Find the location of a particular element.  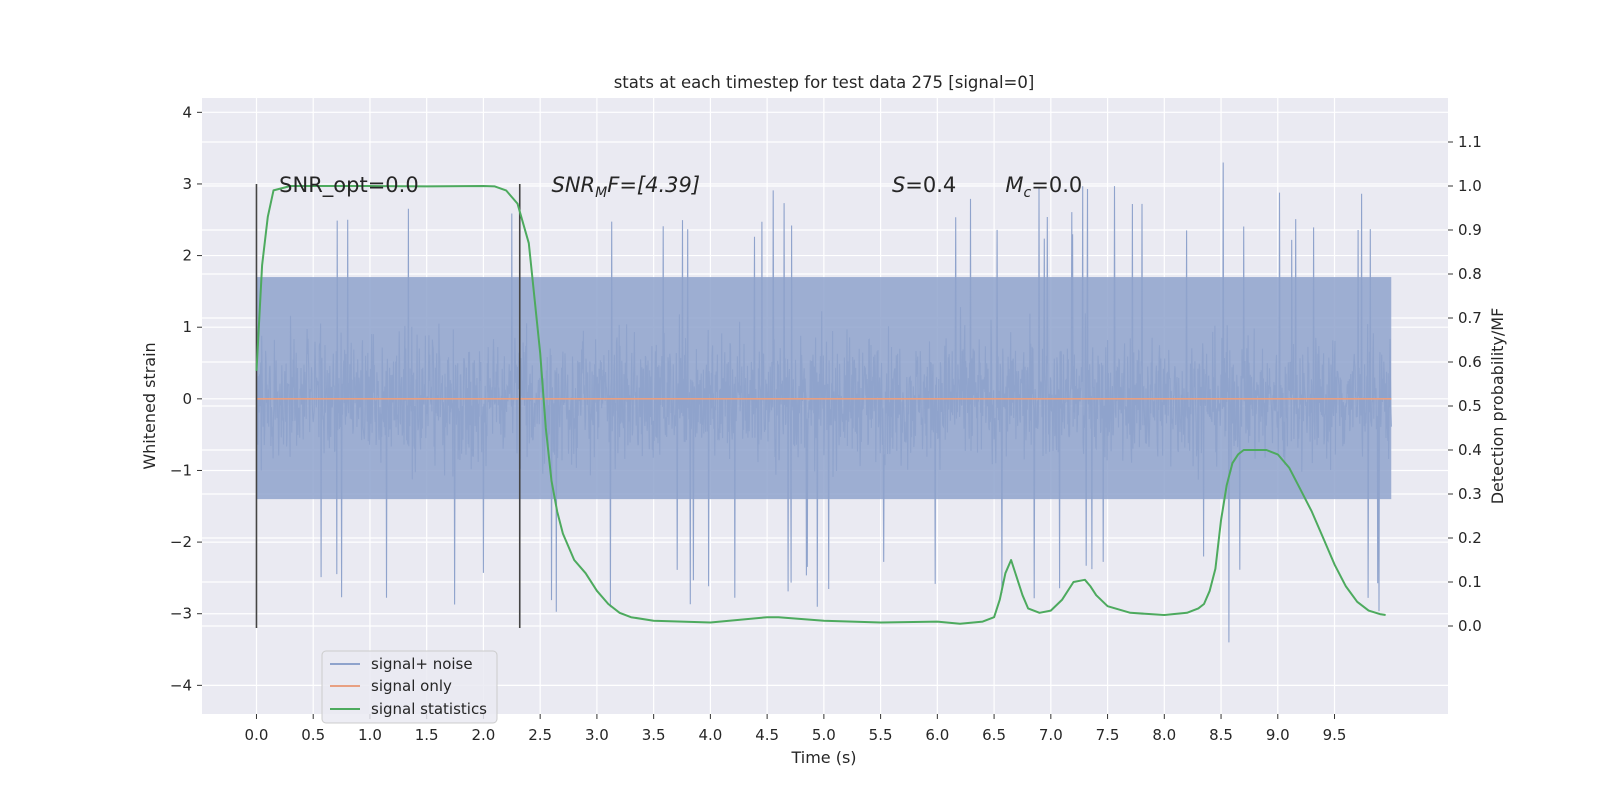

y-tick-label-right: 0.8 is located at coordinates (1470, 274).